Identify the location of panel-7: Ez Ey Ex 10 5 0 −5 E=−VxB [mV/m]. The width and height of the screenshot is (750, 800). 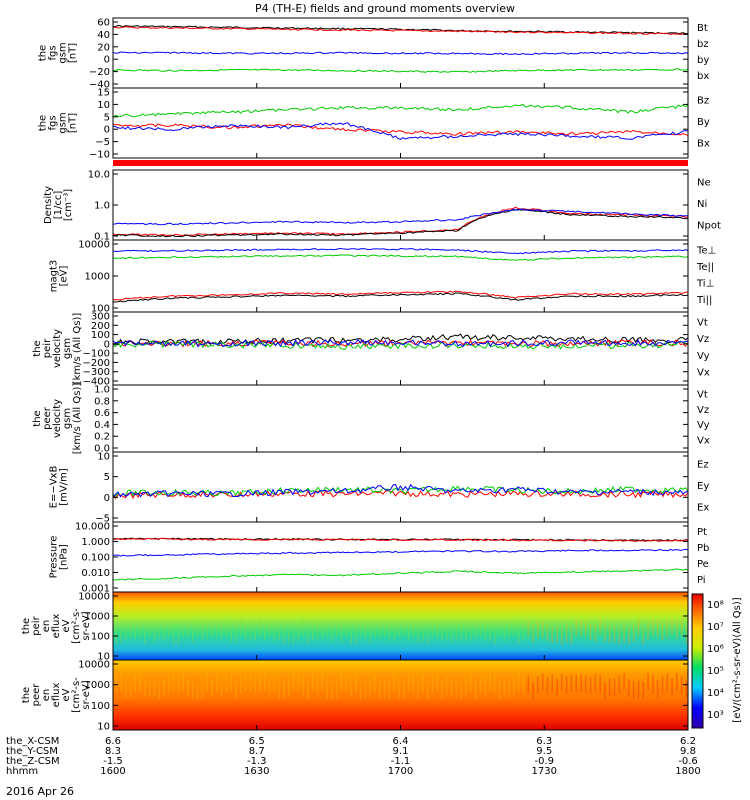
(379, 488).